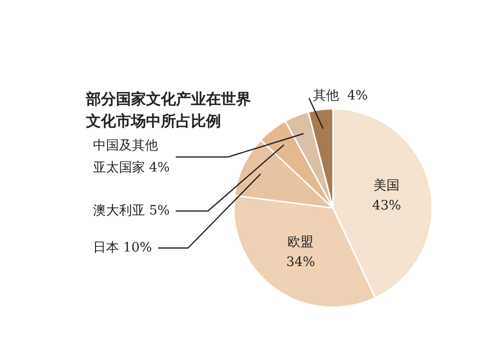 This screenshot has height=342, width=501. What do you see at coordinates (301, 242) in the screenshot?
I see `slice-label: 欧盟` at bounding box center [301, 242].